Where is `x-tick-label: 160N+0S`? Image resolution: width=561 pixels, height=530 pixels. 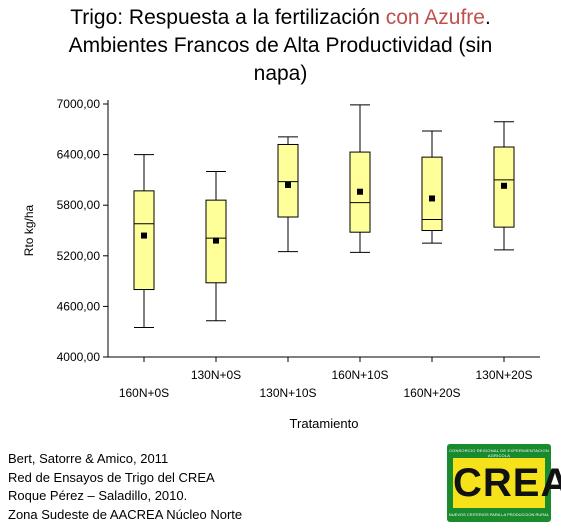 x-tick-label: 160N+0S is located at coordinates (144, 393).